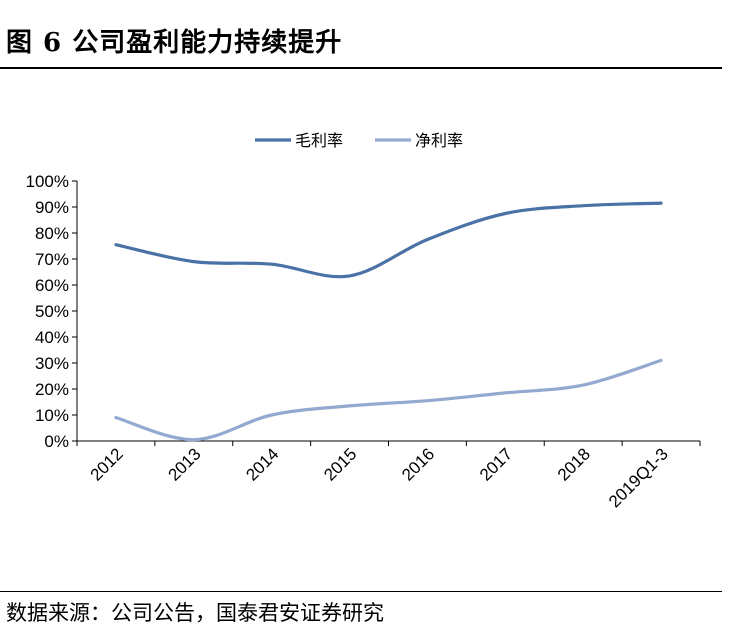  Describe the element at coordinates (638, 477) in the screenshot. I see `x-tick-label: 2019Q1-3` at that location.